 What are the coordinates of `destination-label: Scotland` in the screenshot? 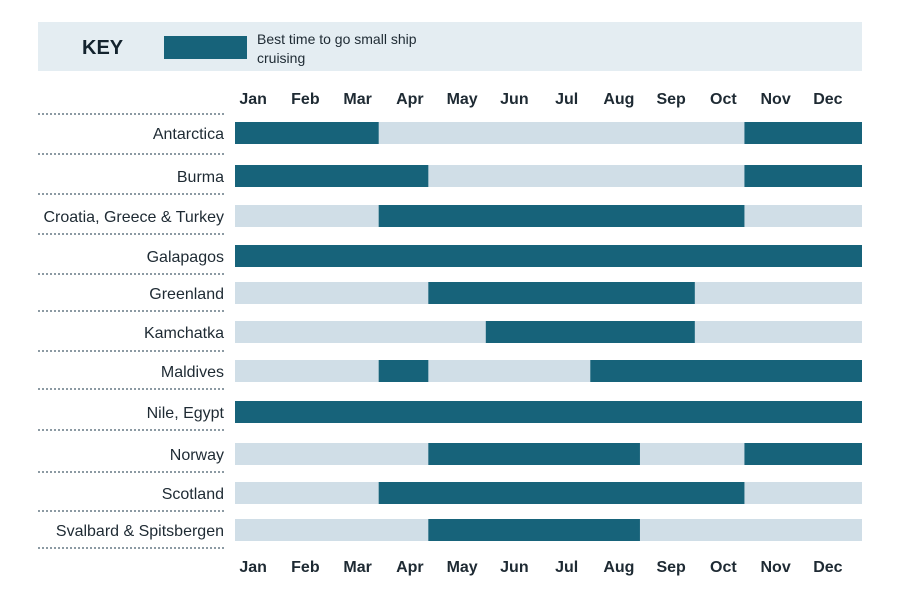 It's located at (193, 494).